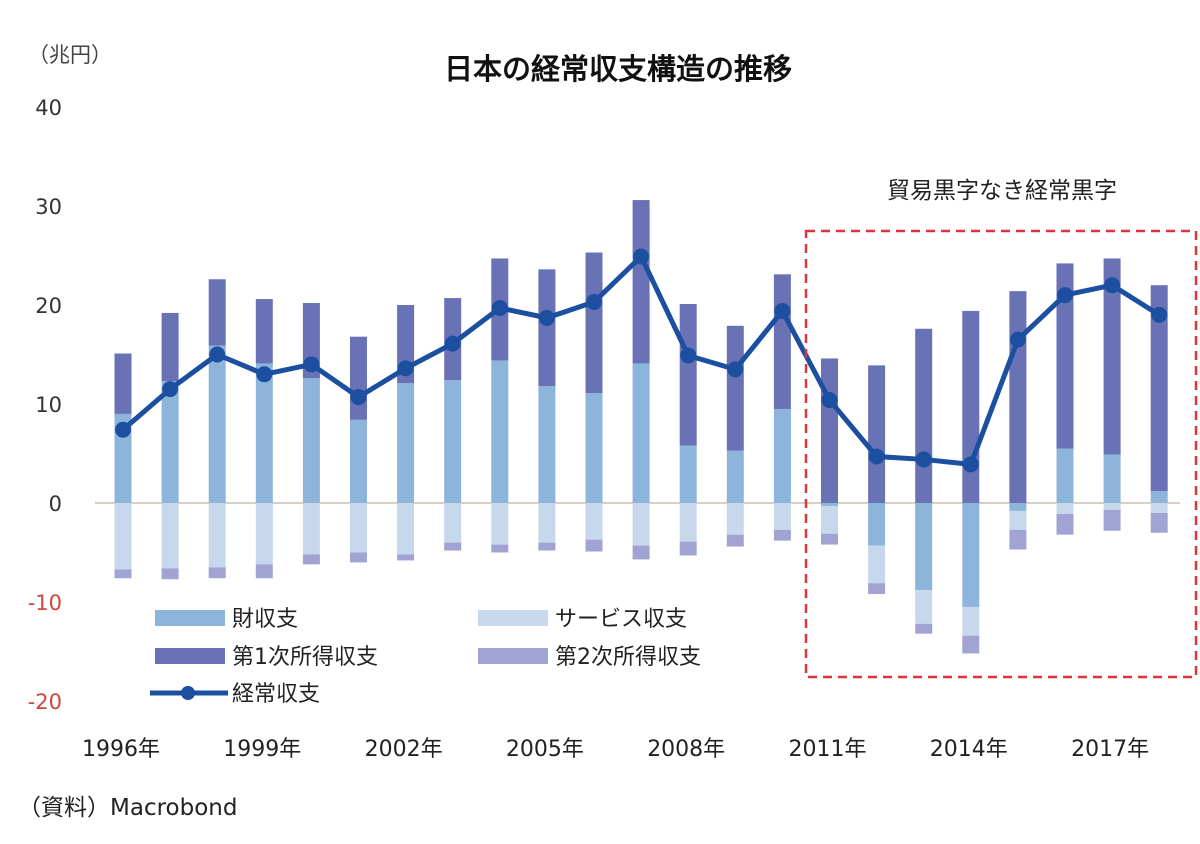 This screenshot has width=1200, height=844. What do you see at coordinates (406, 443) in the screenshot?
I see `bar-goods-2002` at bounding box center [406, 443].